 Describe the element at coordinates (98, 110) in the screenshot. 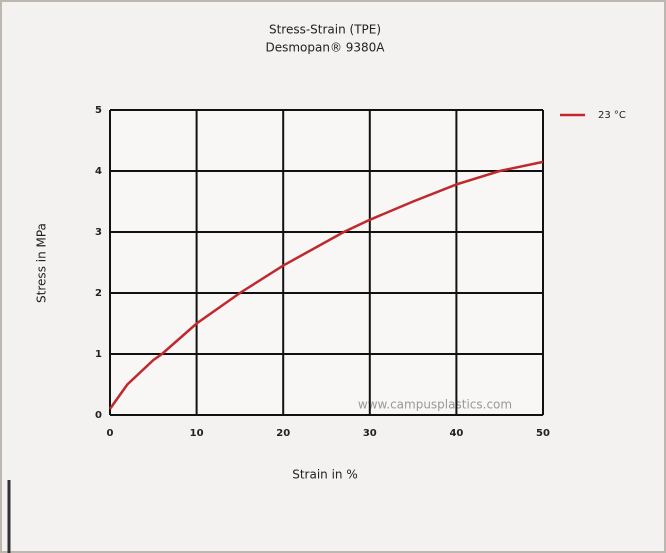

I see `y-tick-label: 5` at that location.